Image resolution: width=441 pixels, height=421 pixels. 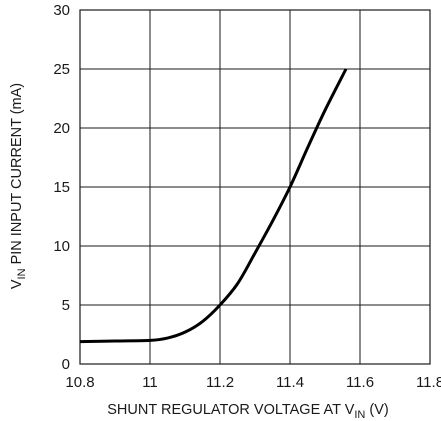 I want to click on y-axis-title: VIN PIN INPUT CURRENT (mA), so click(x=18, y=186).